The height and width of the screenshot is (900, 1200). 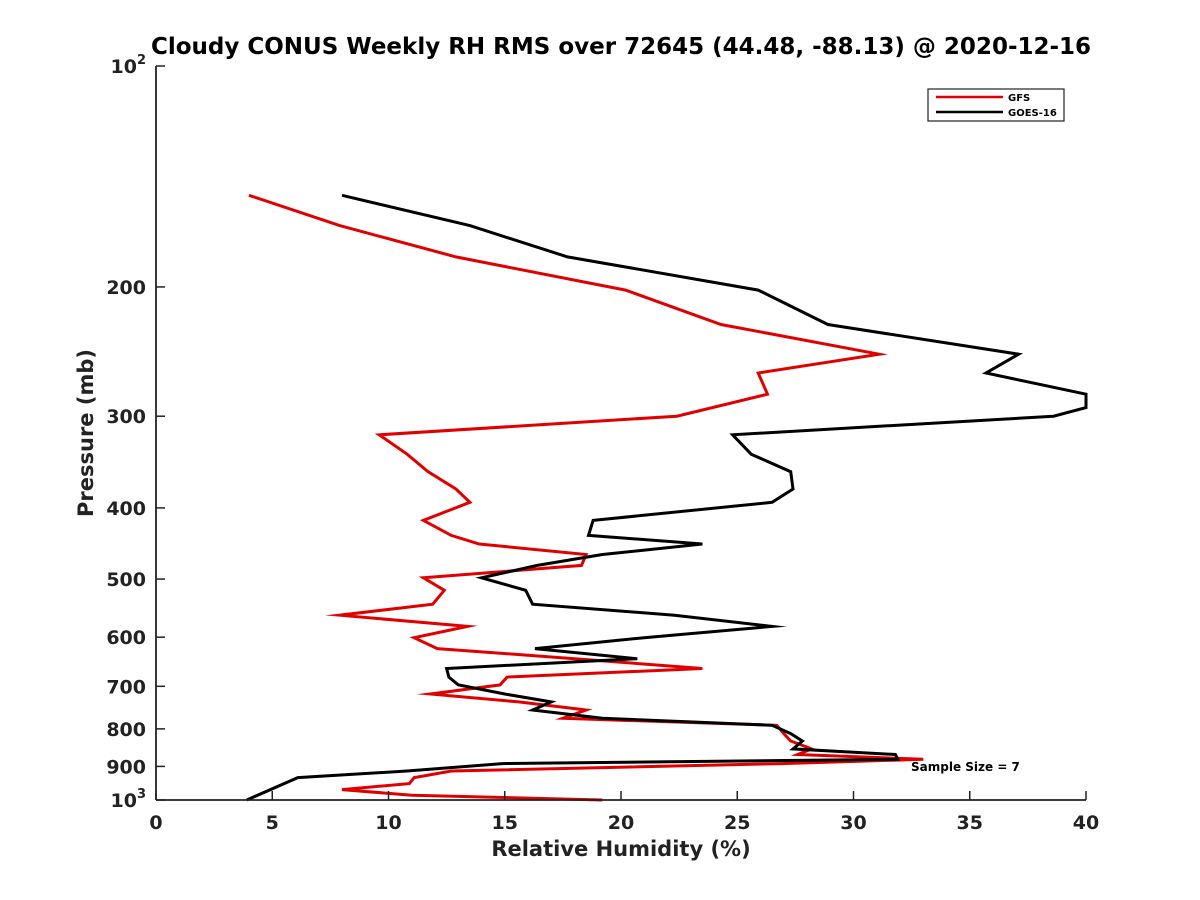 What do you see at coordinates (126, 417) in the screenshot?
I see `y-tick-label: 300` at bounding box center [126, 417].